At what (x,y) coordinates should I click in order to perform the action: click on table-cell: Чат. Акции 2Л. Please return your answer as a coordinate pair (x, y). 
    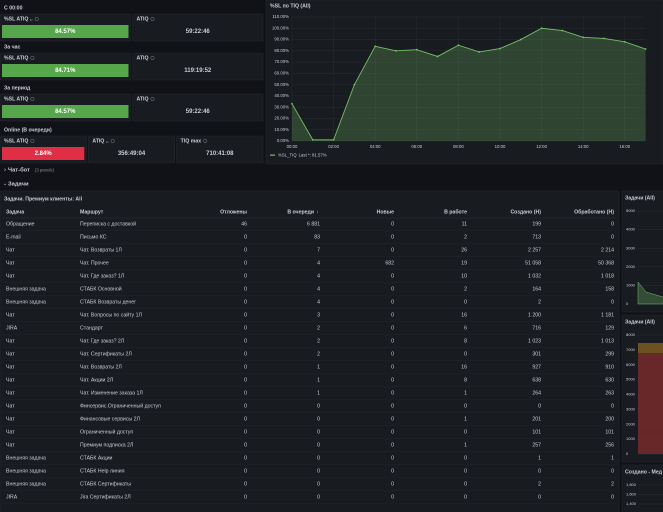
    Looking at the image, I should click on (96, 380).